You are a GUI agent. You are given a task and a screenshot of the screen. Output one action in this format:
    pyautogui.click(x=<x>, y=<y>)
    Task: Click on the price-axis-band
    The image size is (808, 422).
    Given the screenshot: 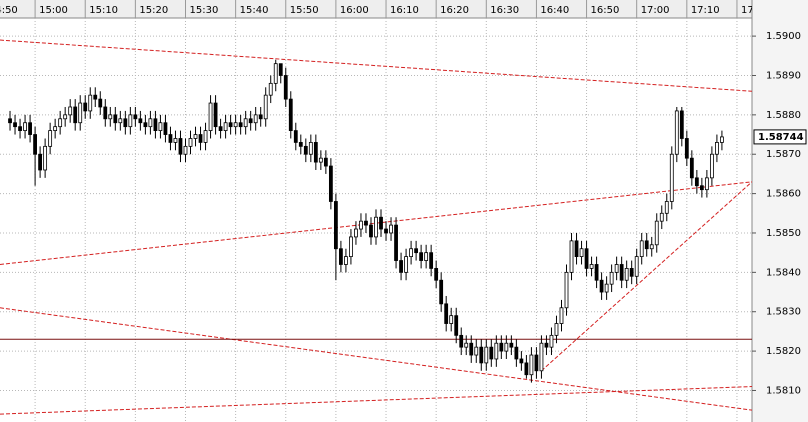 What is the action you would take?
    pyautogui.click(x=780, y=211)
    